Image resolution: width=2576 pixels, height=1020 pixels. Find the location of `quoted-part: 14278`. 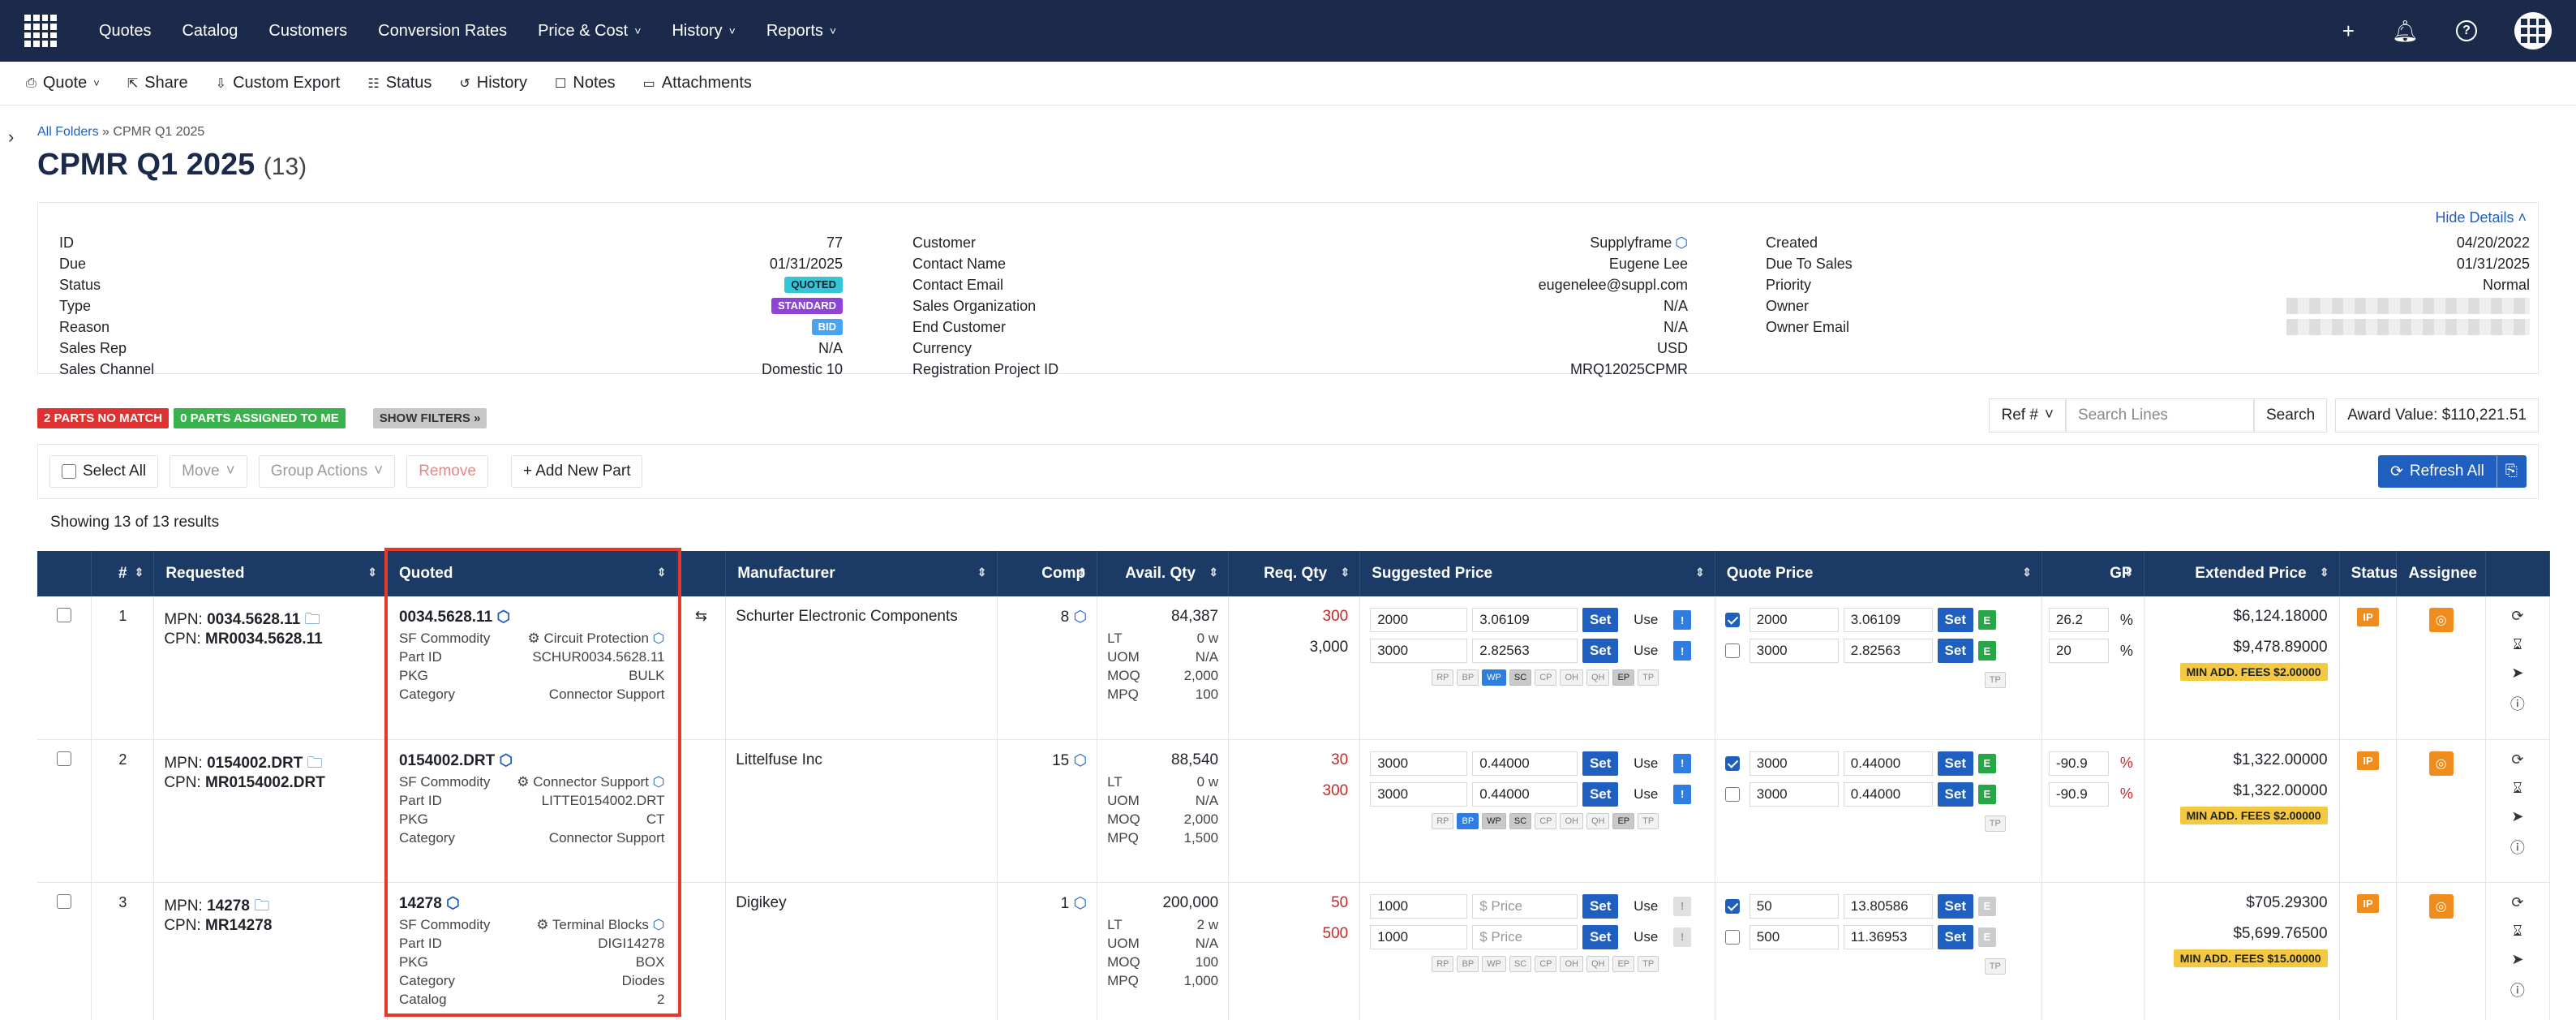

quoted-part: 14278 is located at coordinates (420, 903).